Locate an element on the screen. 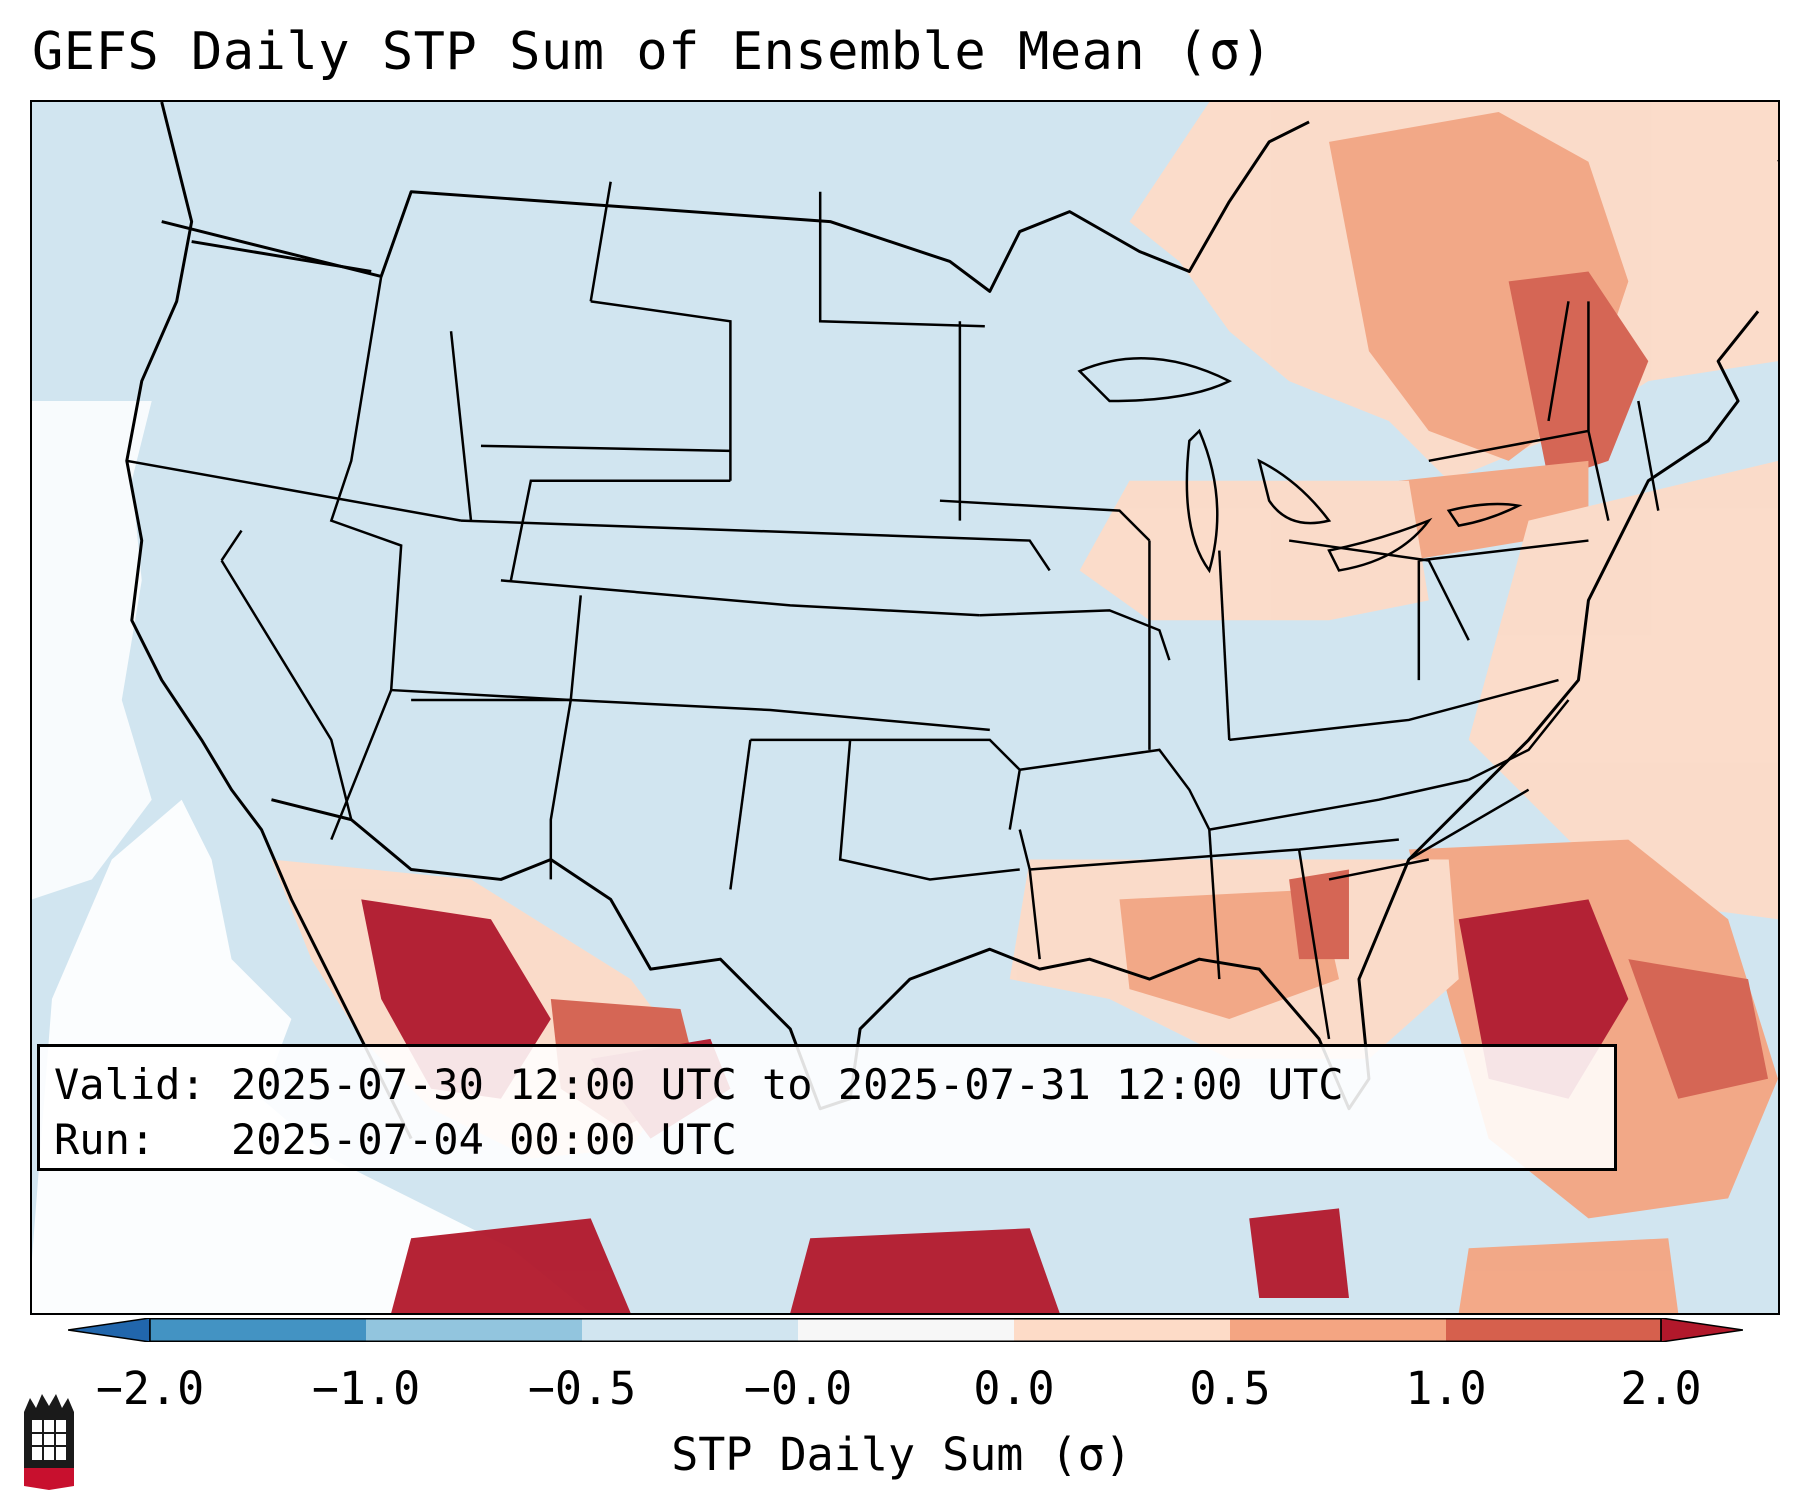 The width and height of the screenshot is (1803, 1506). colorbar-outline is located at coordinates (905, 1330).